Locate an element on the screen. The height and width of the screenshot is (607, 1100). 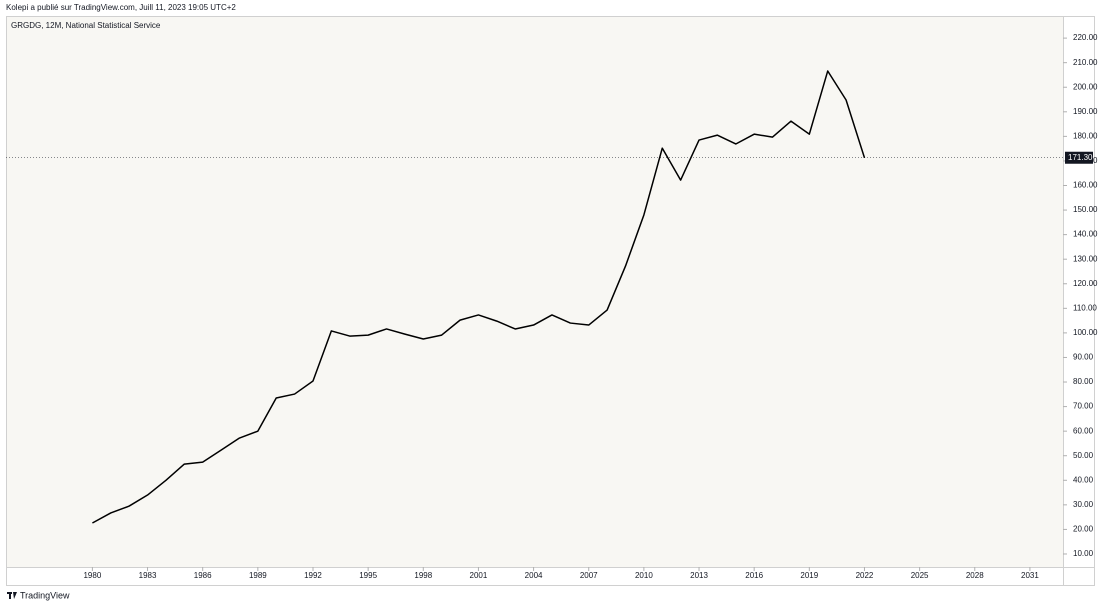
y-tick-label: 110.00 is located at coordinates (1085, 307).